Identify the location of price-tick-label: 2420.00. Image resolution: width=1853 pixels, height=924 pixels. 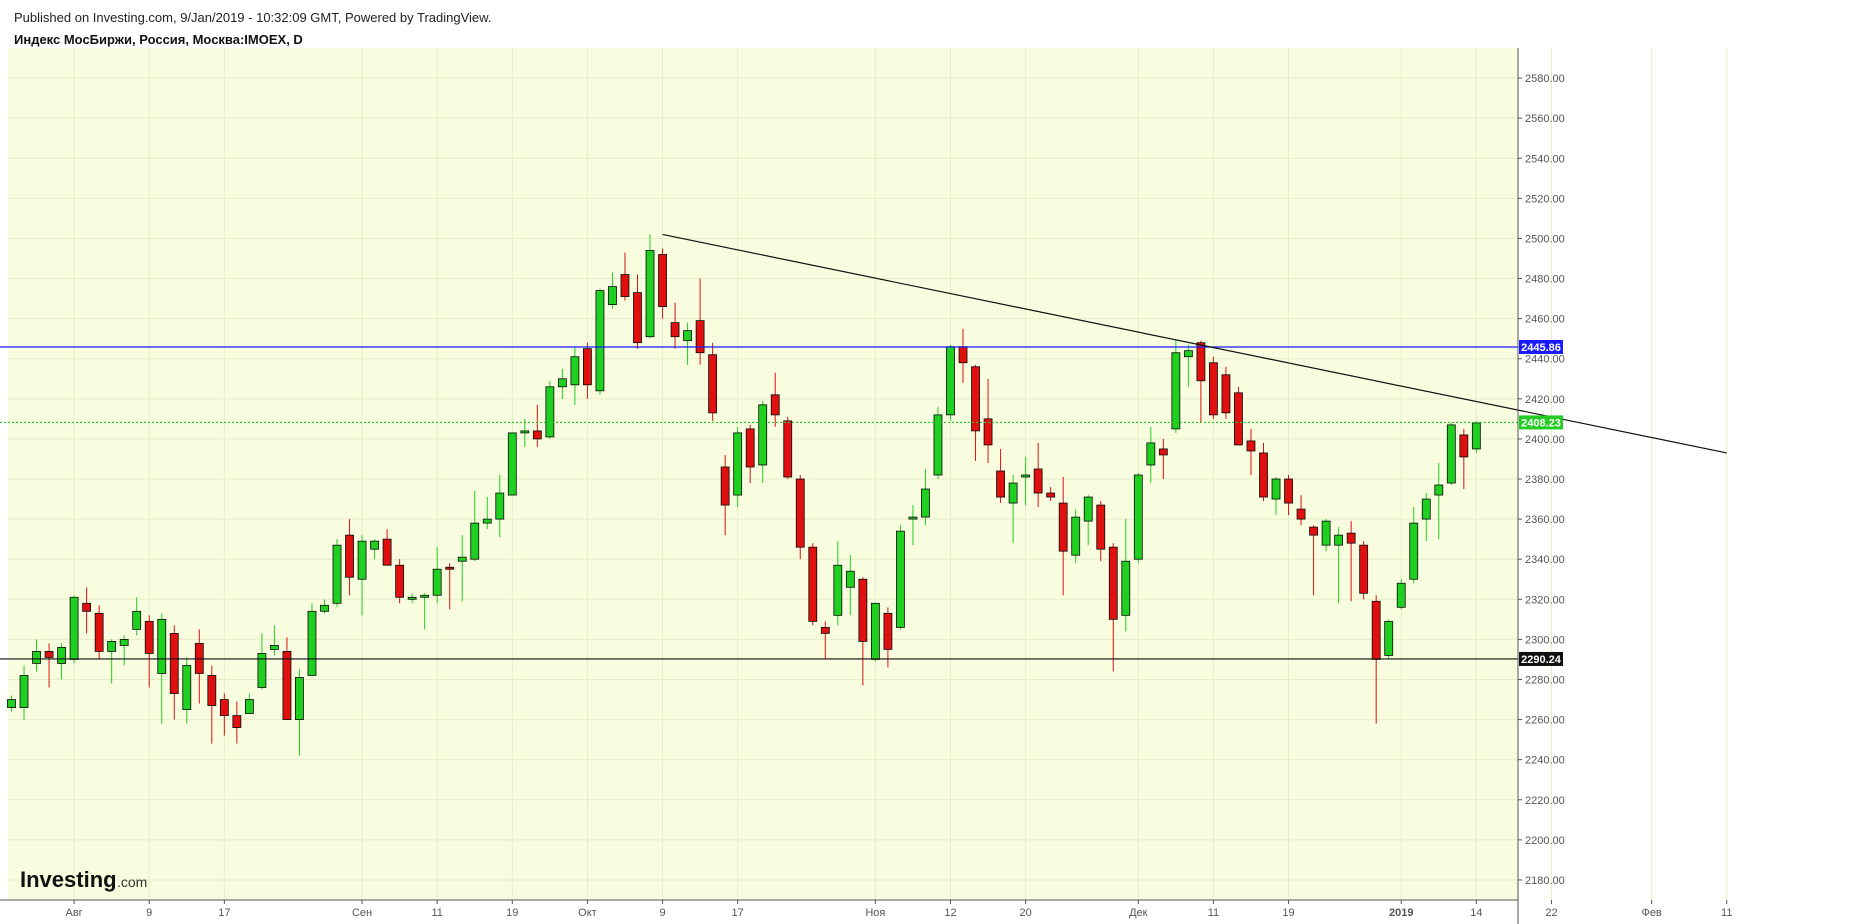
(1545, 400).